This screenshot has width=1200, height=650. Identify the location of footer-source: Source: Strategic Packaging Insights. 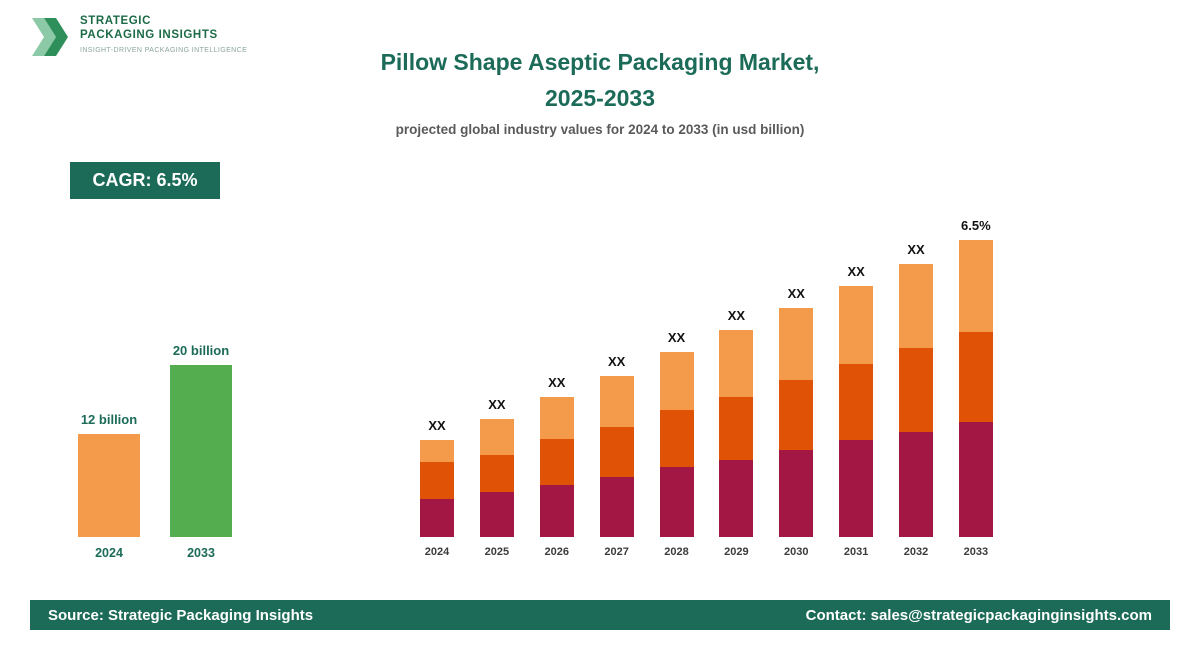
(181, 615).